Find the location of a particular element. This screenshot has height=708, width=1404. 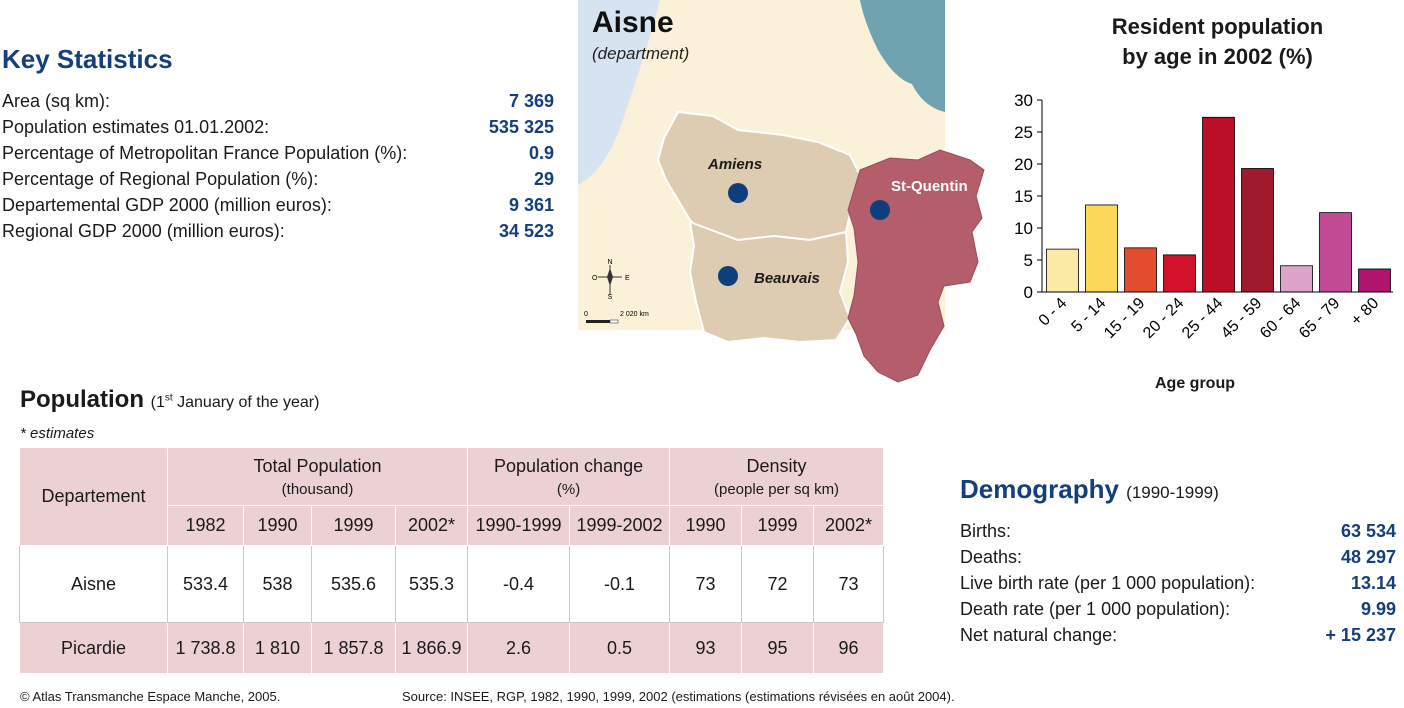

x-tick-label: 45 - 59 is located at coordinates (1241, 318).